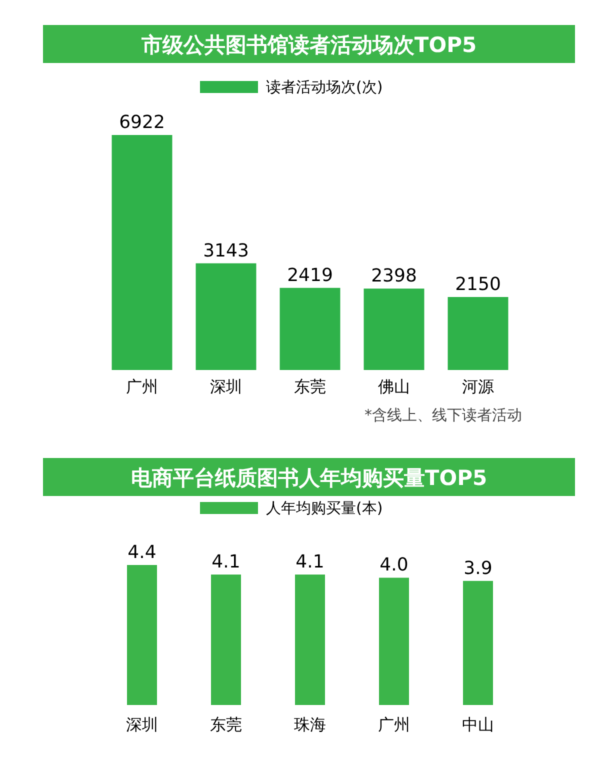 The height and width of the screenshot is (764, 600). Describe the element at coordinates (324, 87) in the screenshot. I see `legend-label: 读者活动场次(次)` at that location.